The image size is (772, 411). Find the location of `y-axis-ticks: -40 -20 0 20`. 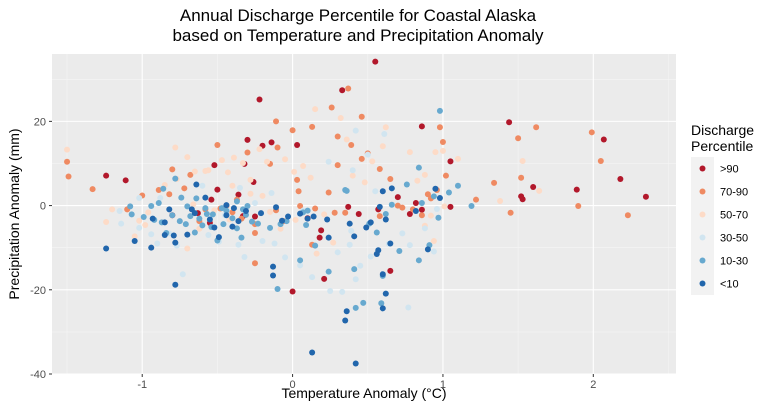

y-axis-ticks: -40 -20 0 20 is located at coordinates (41, 248).